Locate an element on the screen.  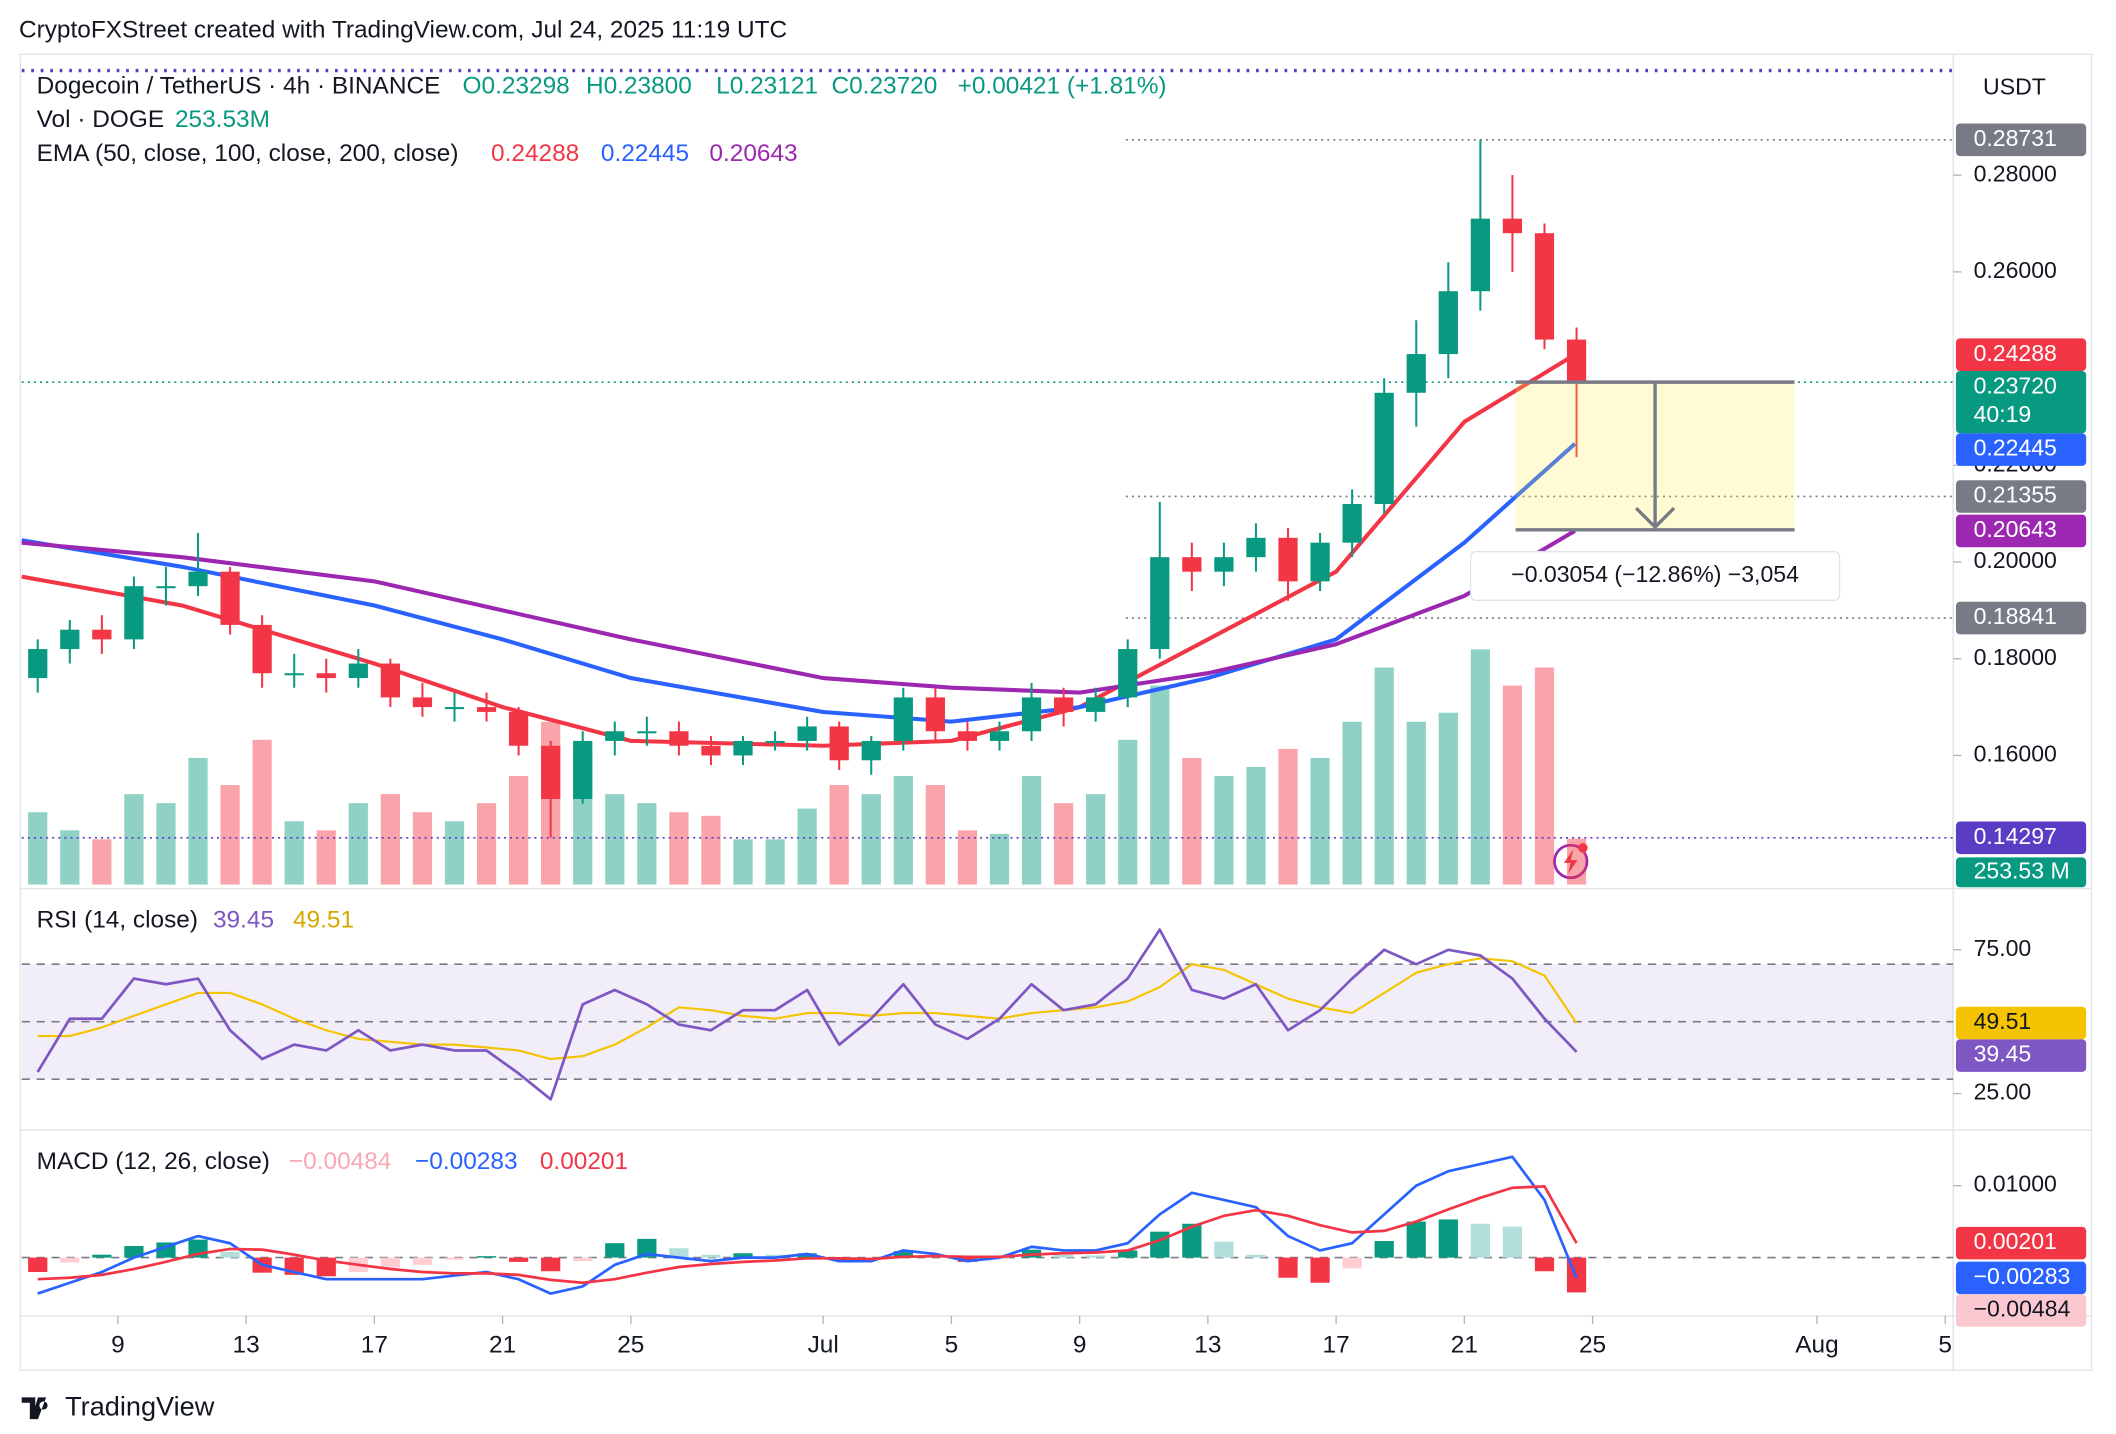
alert-bolt is located at coordinates (1570, 861).